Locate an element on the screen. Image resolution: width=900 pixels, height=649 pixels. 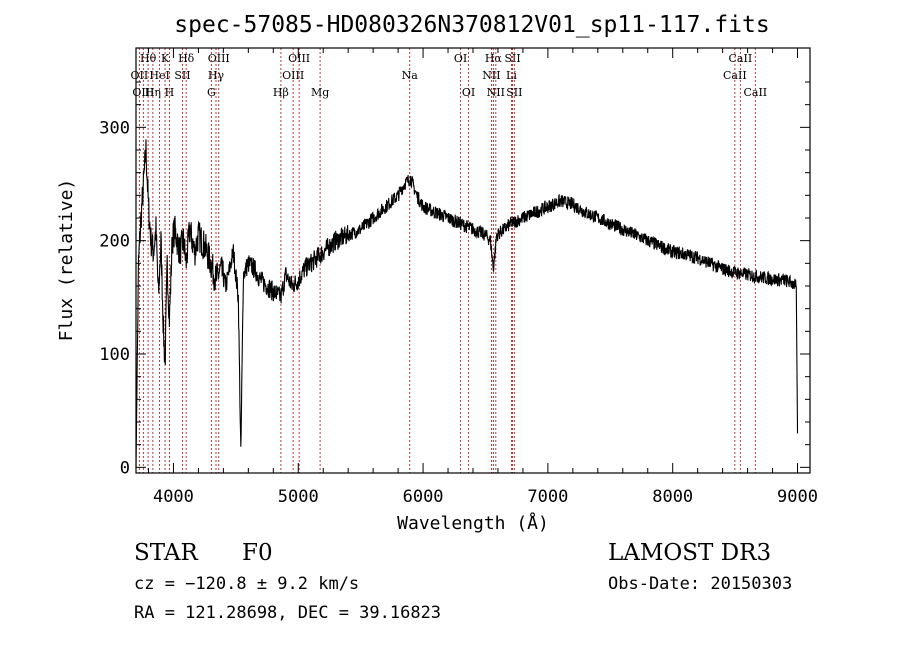
line-label-6: Hα is located at coordinates (494, 58).